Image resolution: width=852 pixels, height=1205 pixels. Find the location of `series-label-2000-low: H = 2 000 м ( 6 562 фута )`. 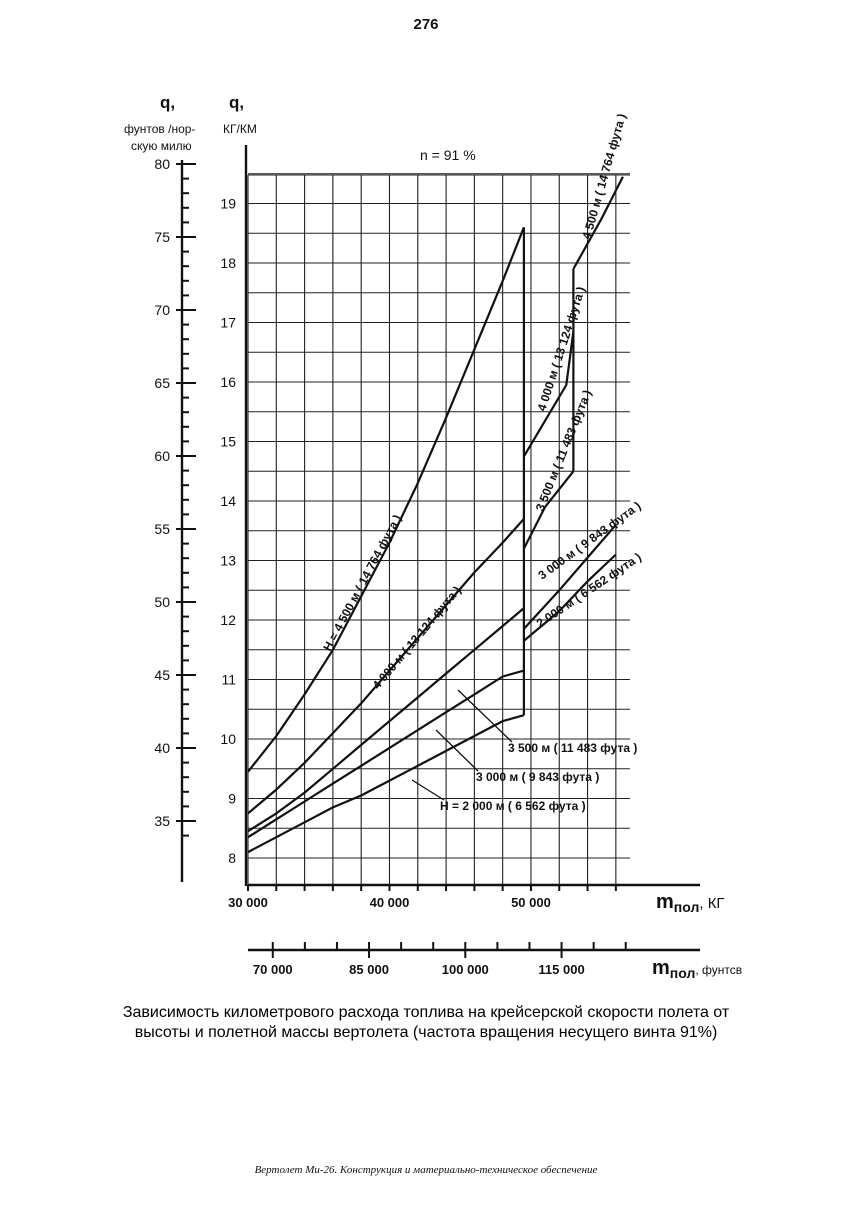

series-label-2000-low: H = 2 000 м ( 6 562 фута ) is located at coordinates (513, 806).